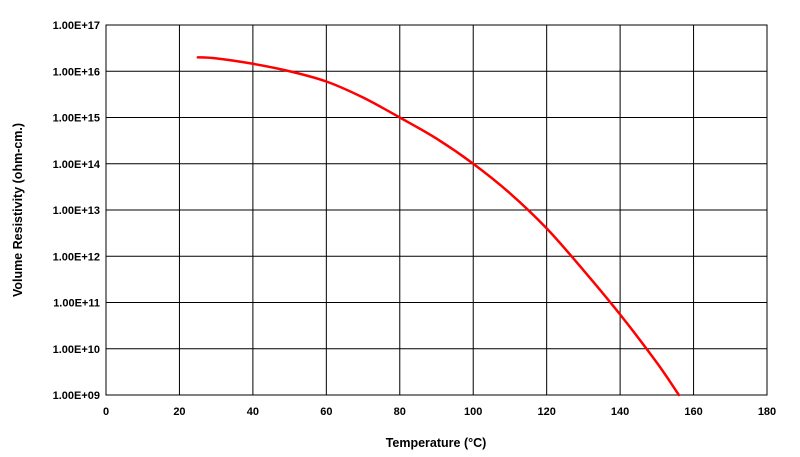  I want to click on x-axis-title: Temperature (°C), so click(436, 443).